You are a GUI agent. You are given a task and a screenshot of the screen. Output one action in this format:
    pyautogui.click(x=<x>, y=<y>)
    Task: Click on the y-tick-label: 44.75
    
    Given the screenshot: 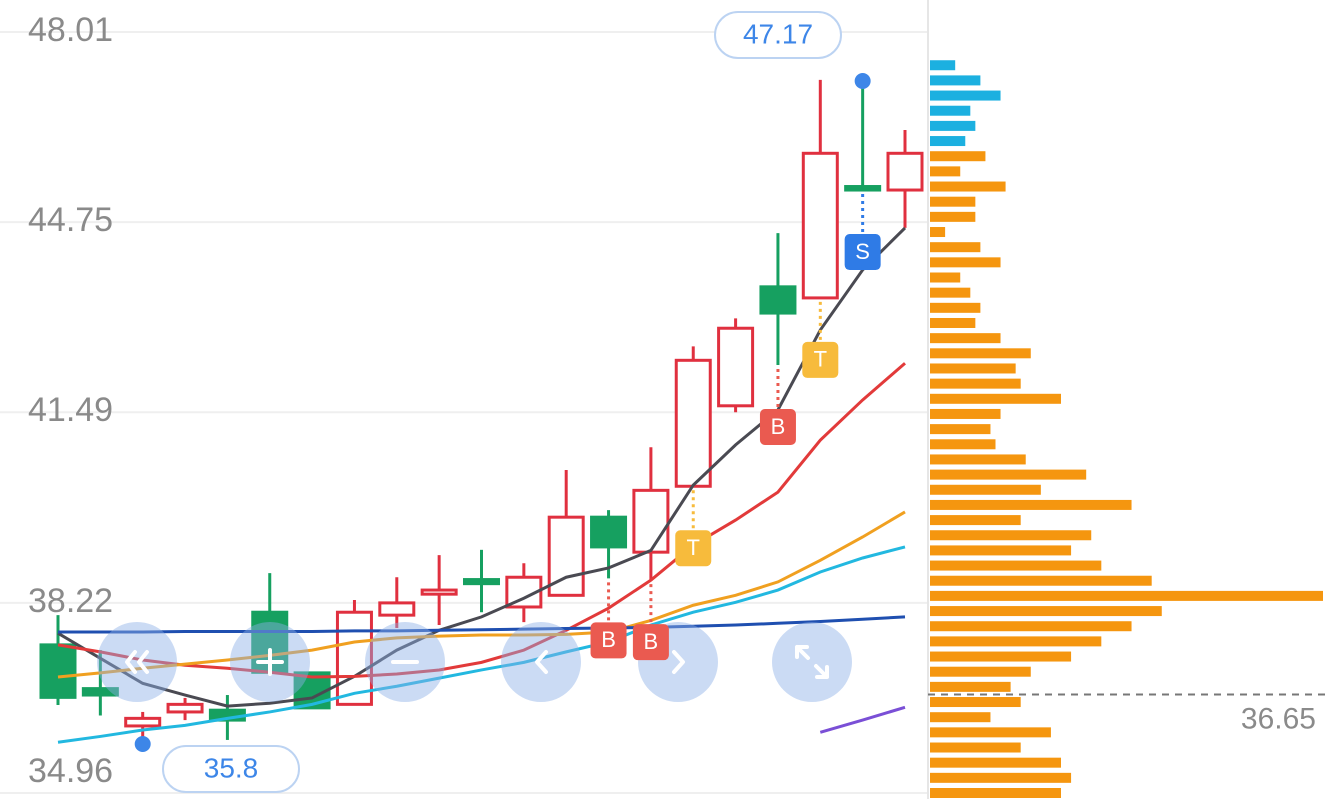 What is the action you would take?
    pyautogui.click(x=70, y=220)
    